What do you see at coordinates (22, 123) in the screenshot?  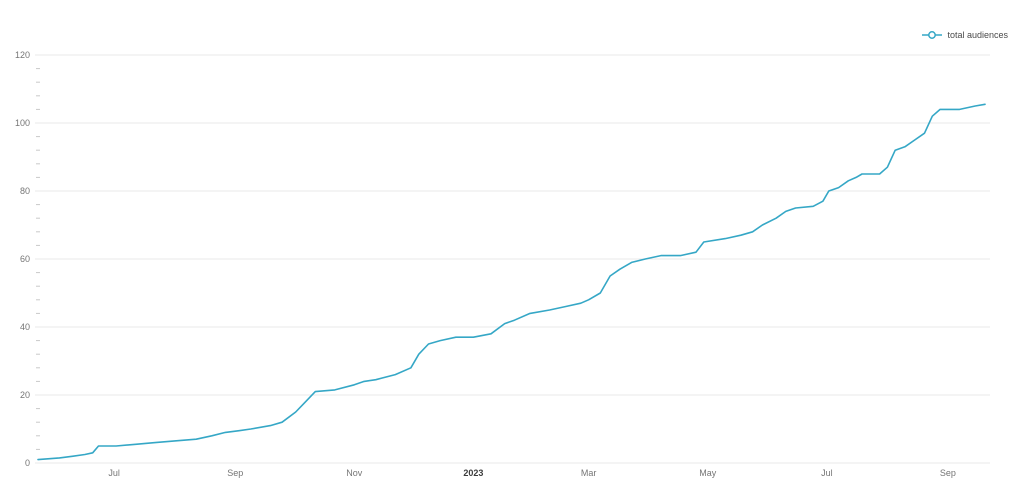 I see `y-axis-label: 100` at bounding box center [22, 123].